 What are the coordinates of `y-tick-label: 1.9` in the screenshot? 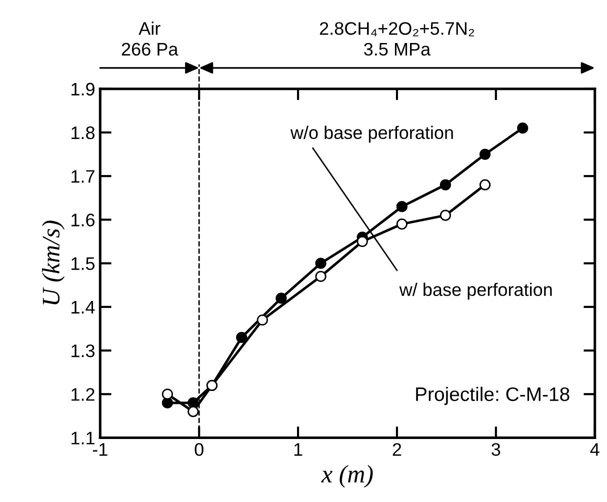 It's located at (83, 89).